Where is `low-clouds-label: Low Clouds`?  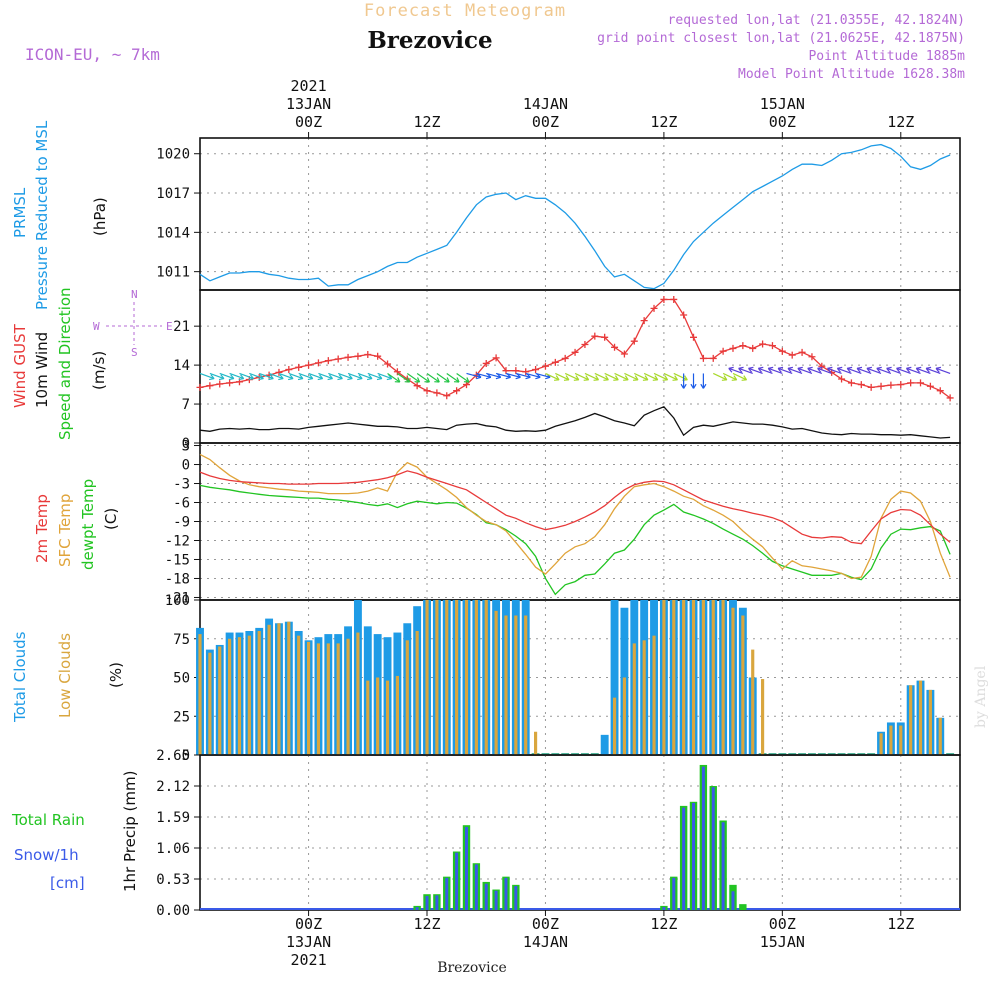 low-clouds-label: Low Clouds is located at coordinates (65, 675).